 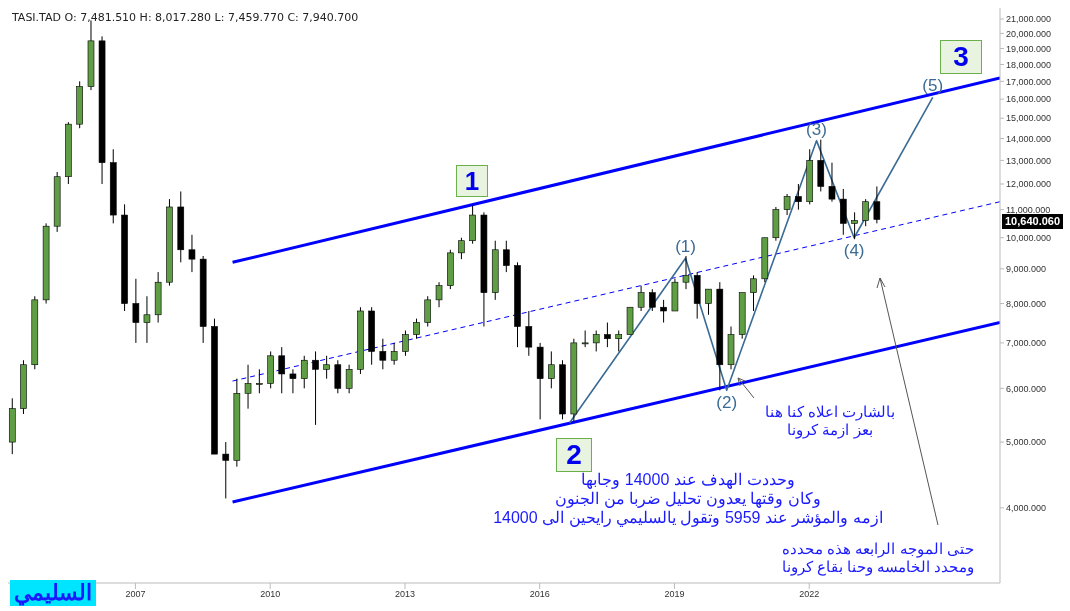 I want to click on annotation: 1, so click(x=472, y=181).